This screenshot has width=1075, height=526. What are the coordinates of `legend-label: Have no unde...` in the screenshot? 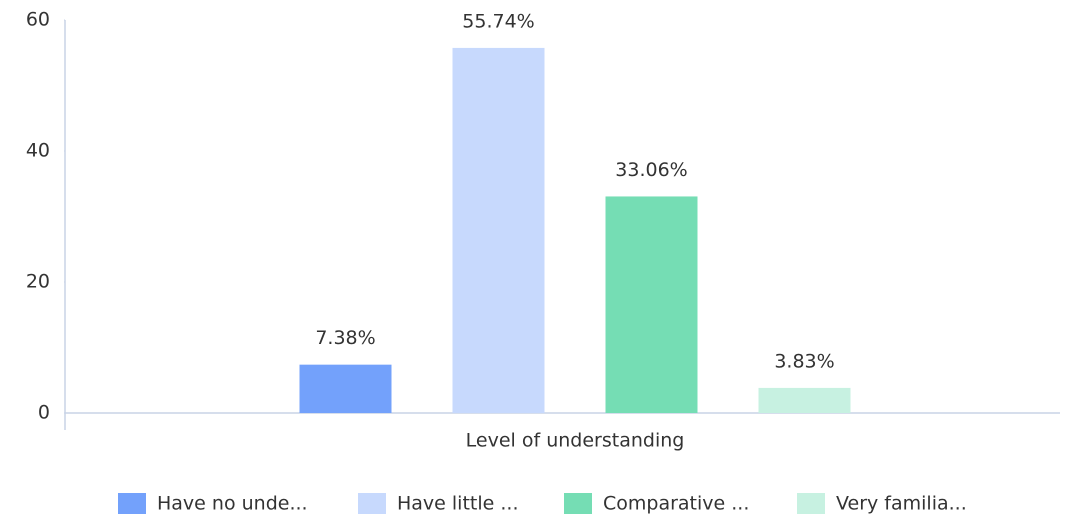 It's located at (232, 504).